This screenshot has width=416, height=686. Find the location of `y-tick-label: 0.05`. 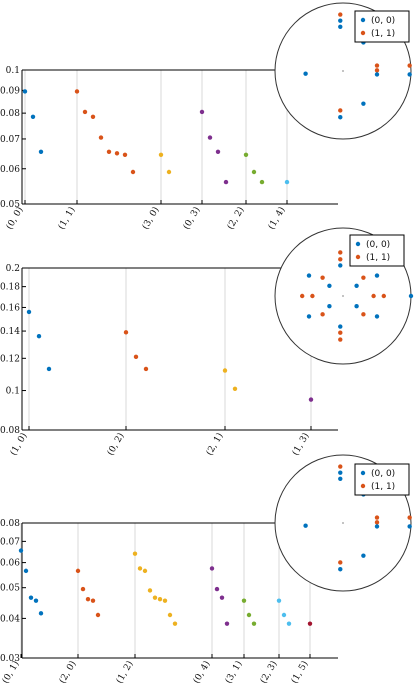

y-tick-label: 0.05 is located at coordinates (10, 589).